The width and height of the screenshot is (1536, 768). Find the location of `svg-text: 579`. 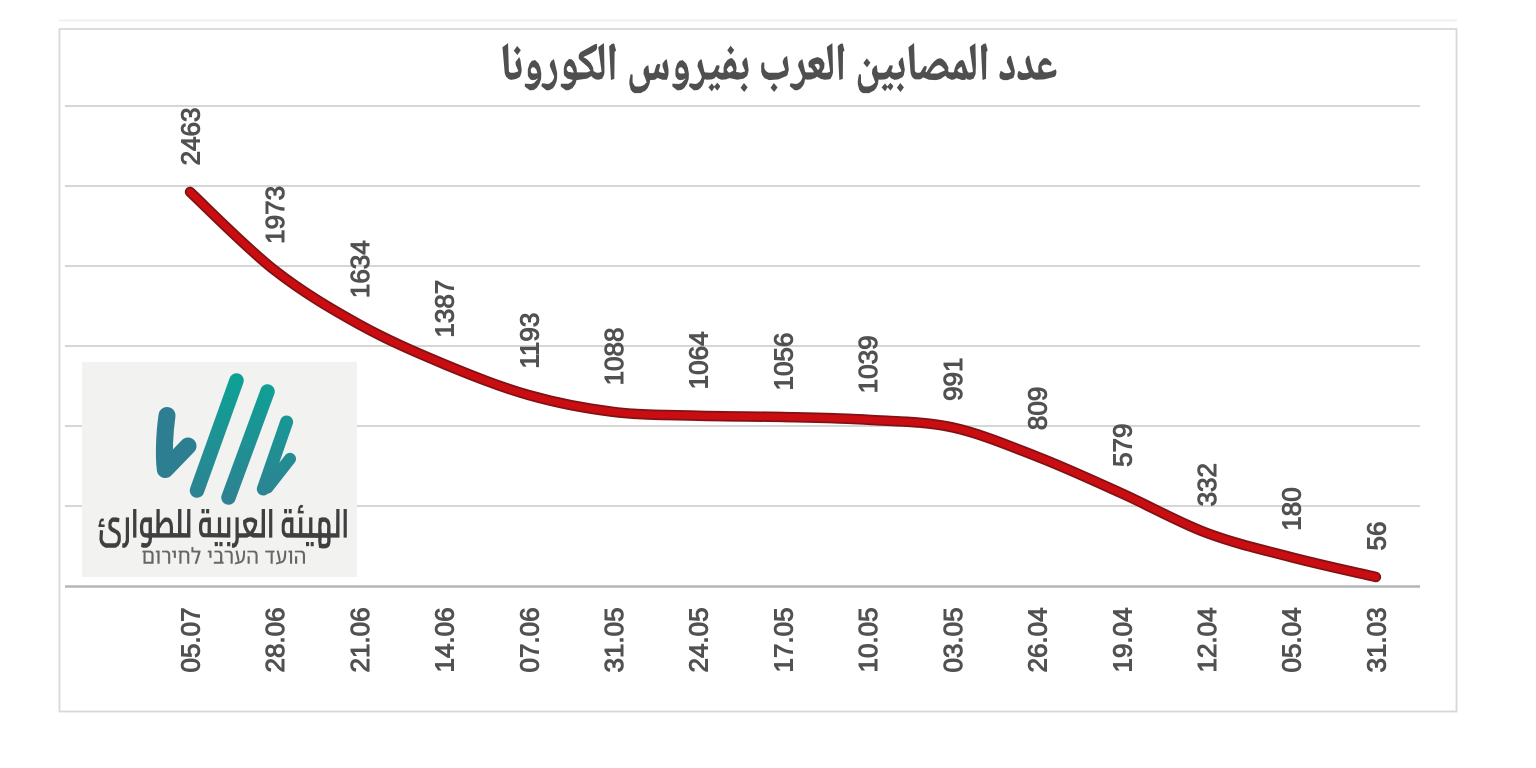

svg-text: 579 is located at coordinates (1122, 445).